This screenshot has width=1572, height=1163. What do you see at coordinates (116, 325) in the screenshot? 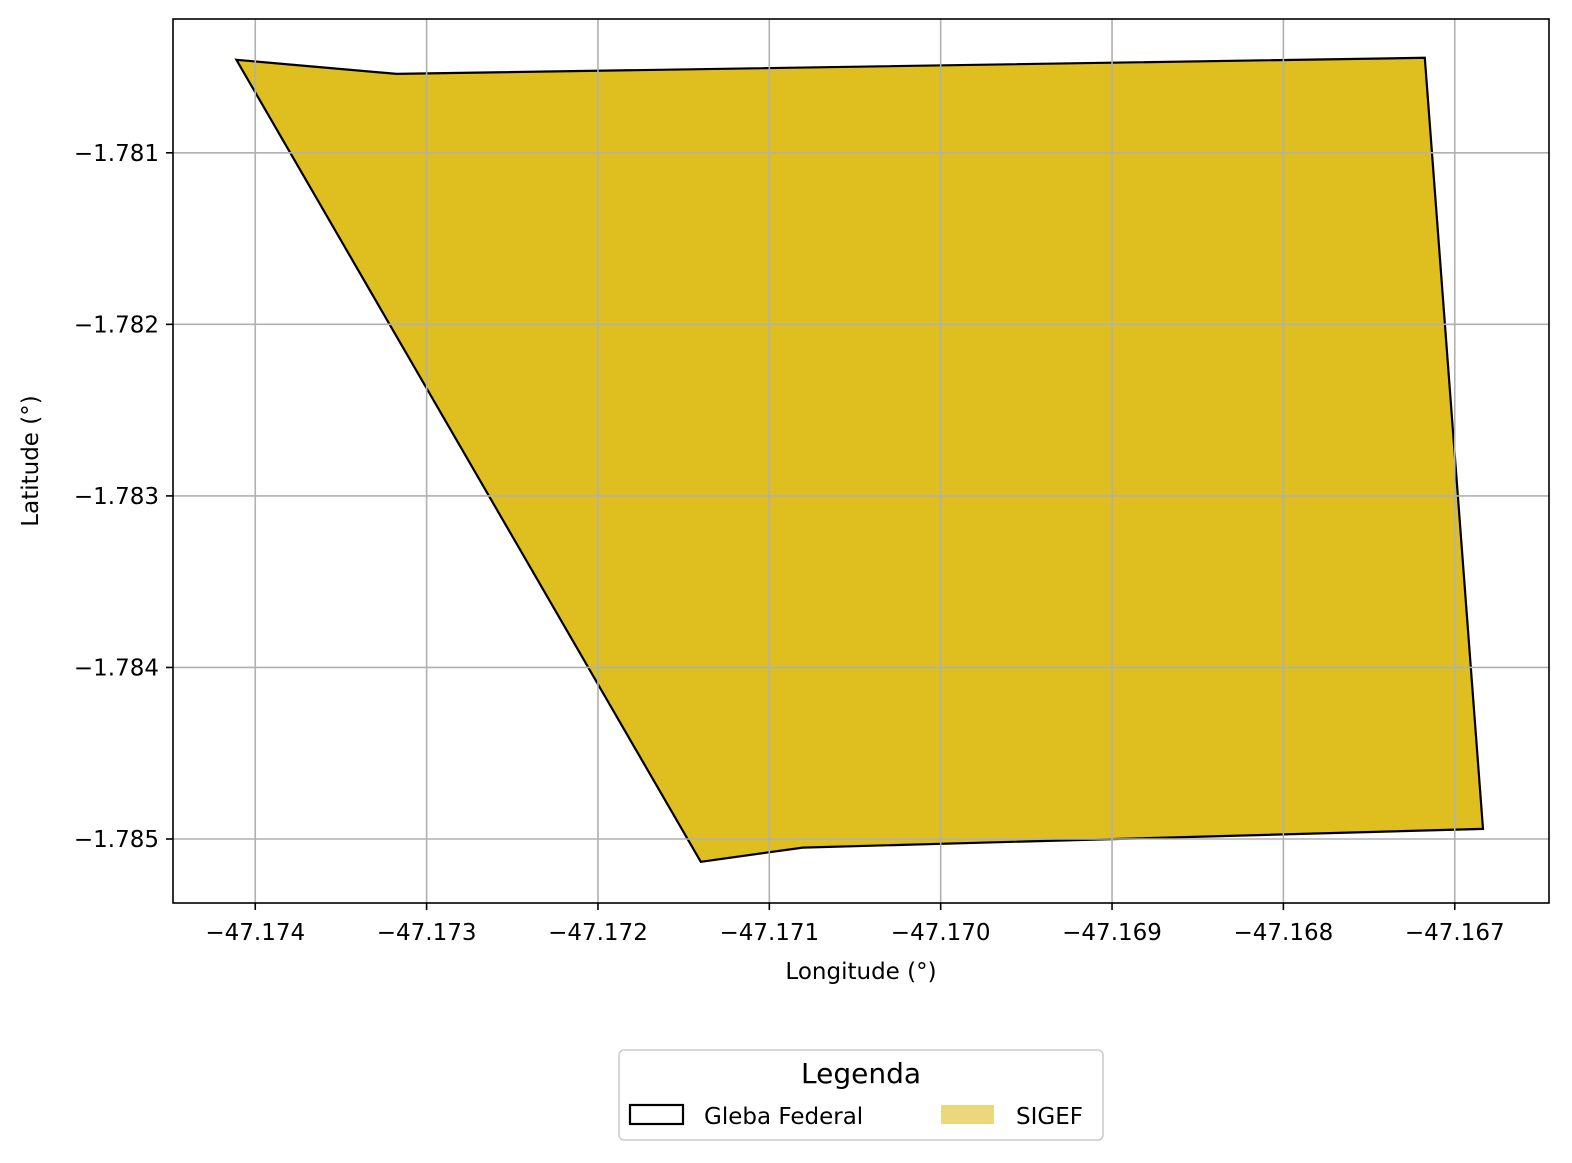
I see `y-tick-label: −1.782` at bounding box center [116, 325].